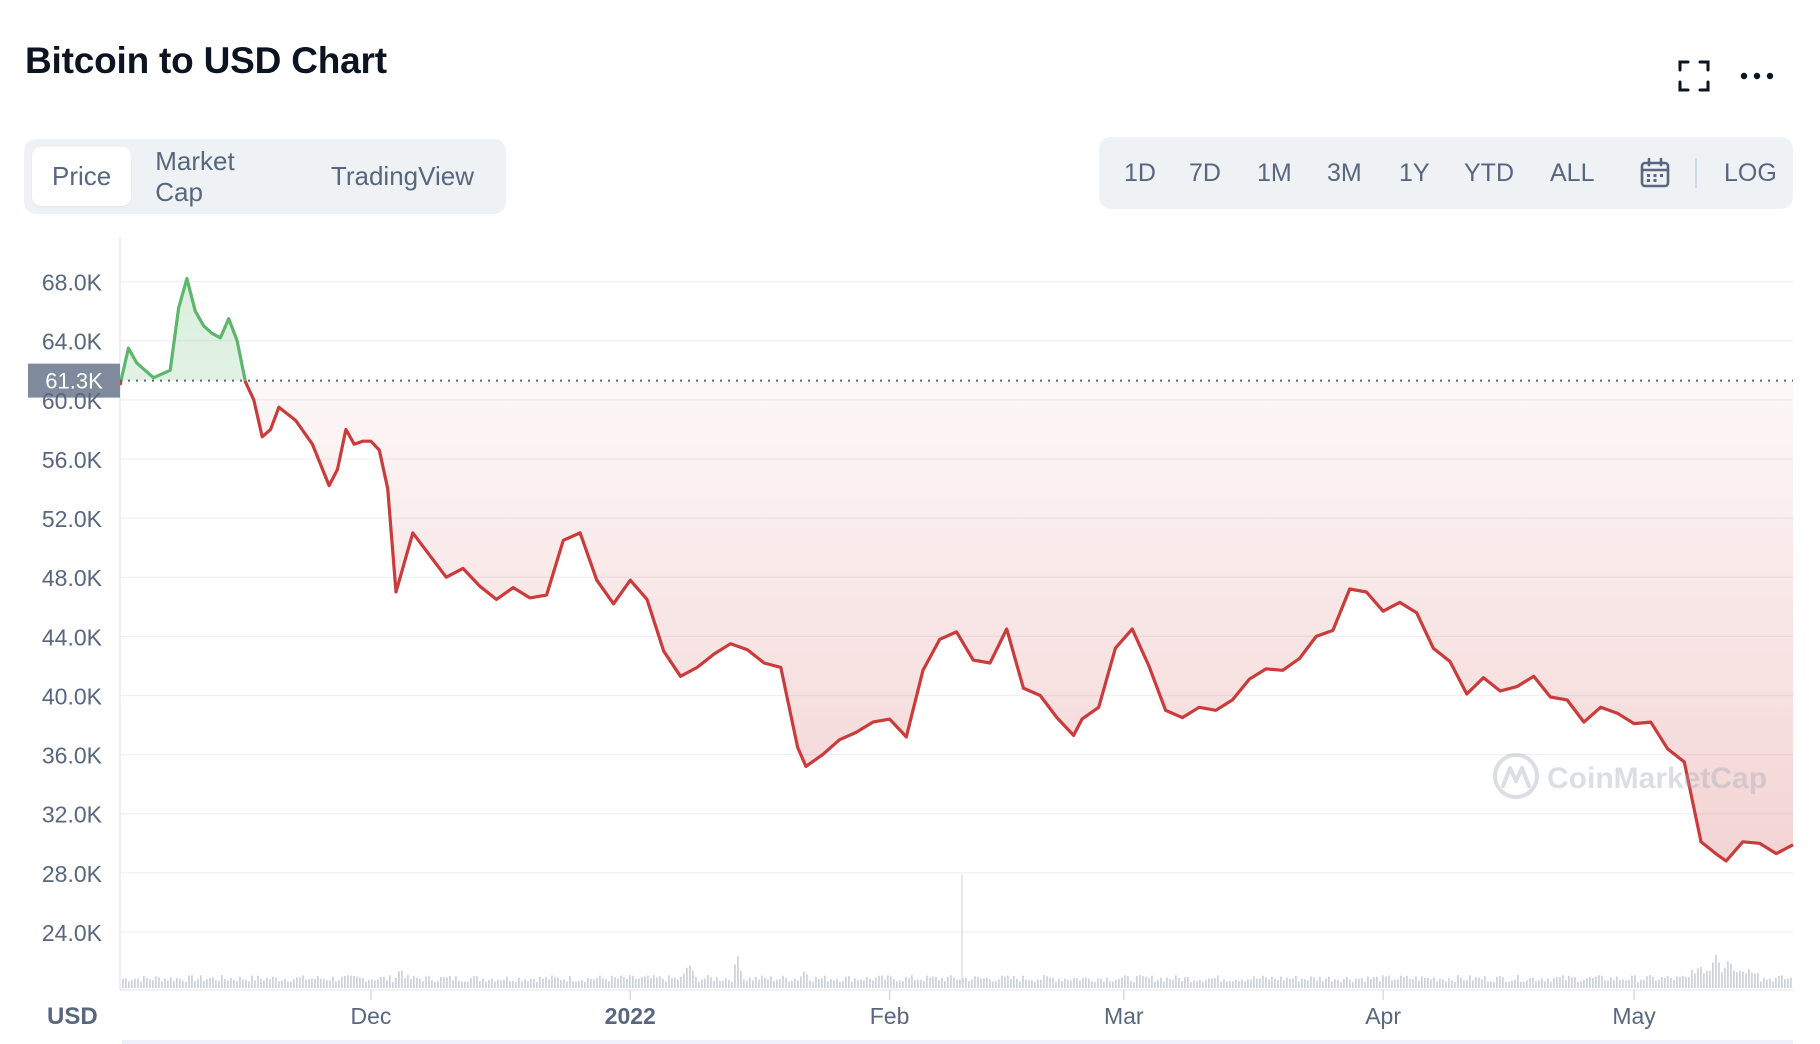  I want to click on range-3m-button: 3M, so click(1344, 172).